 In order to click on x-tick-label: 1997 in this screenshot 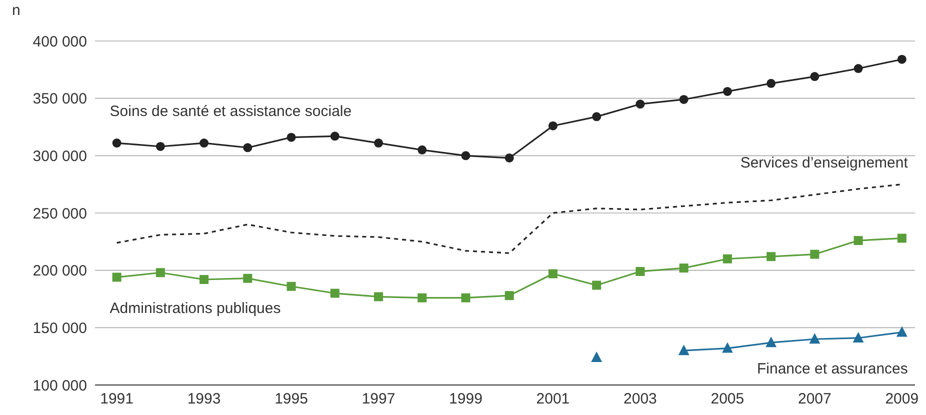, I will do `click(379, 399)`.